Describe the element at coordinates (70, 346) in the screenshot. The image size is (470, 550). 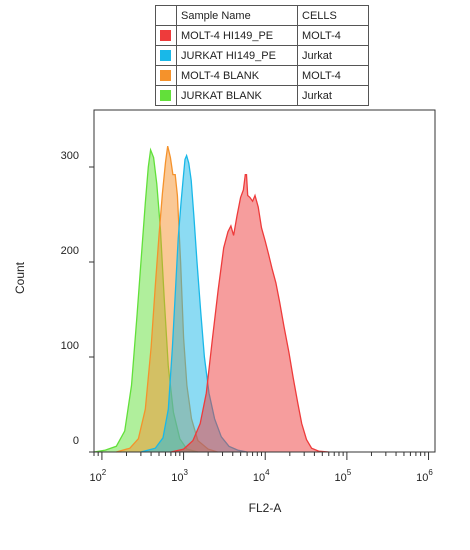
I see `y-tick-label: 100` at that location.